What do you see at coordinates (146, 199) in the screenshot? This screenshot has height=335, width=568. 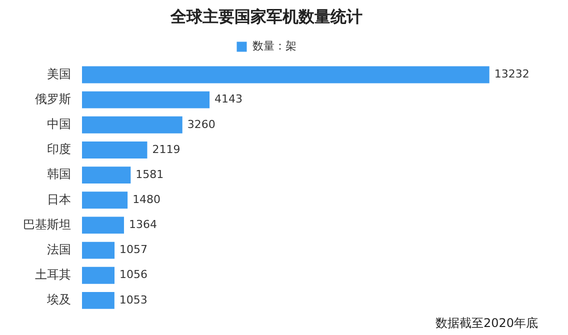 I see `data-label: 1480` at bounding box center [146, 199].